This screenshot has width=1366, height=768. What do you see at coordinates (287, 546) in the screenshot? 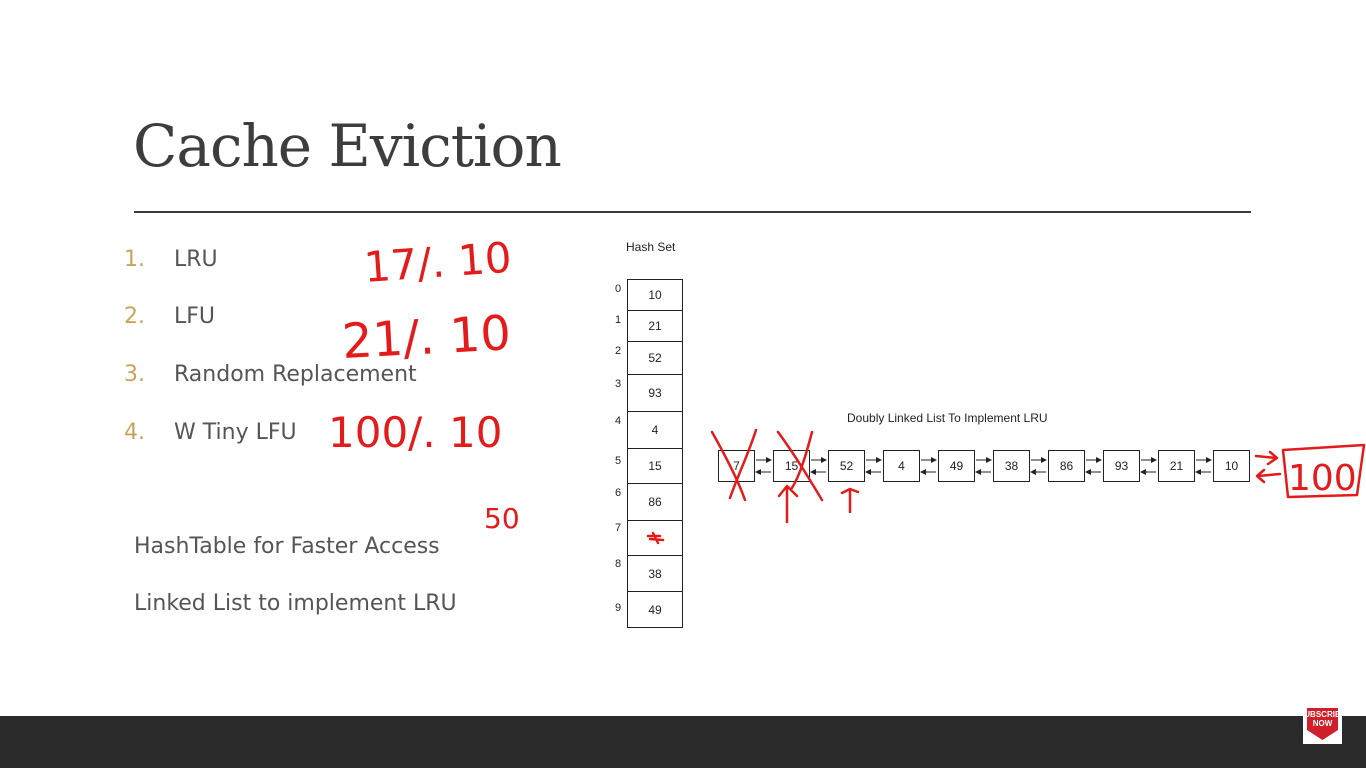
I see `note-hashtable: HashTable for Faster Access` at bounding box center [287, 546].